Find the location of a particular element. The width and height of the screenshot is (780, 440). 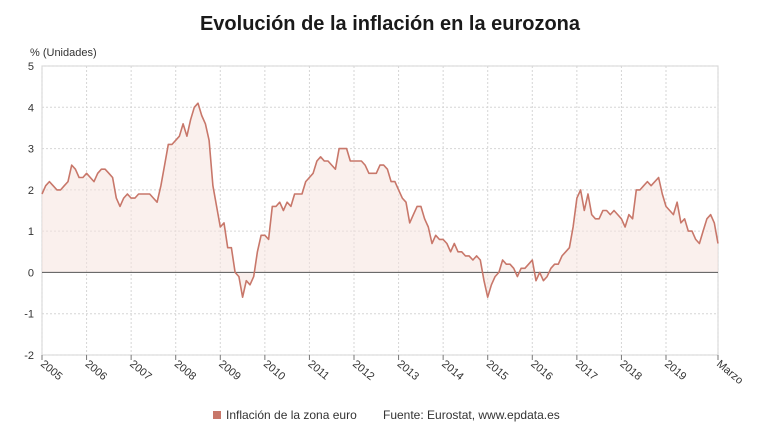

y-tick-label: 1 is located at coordinates (31, 232).